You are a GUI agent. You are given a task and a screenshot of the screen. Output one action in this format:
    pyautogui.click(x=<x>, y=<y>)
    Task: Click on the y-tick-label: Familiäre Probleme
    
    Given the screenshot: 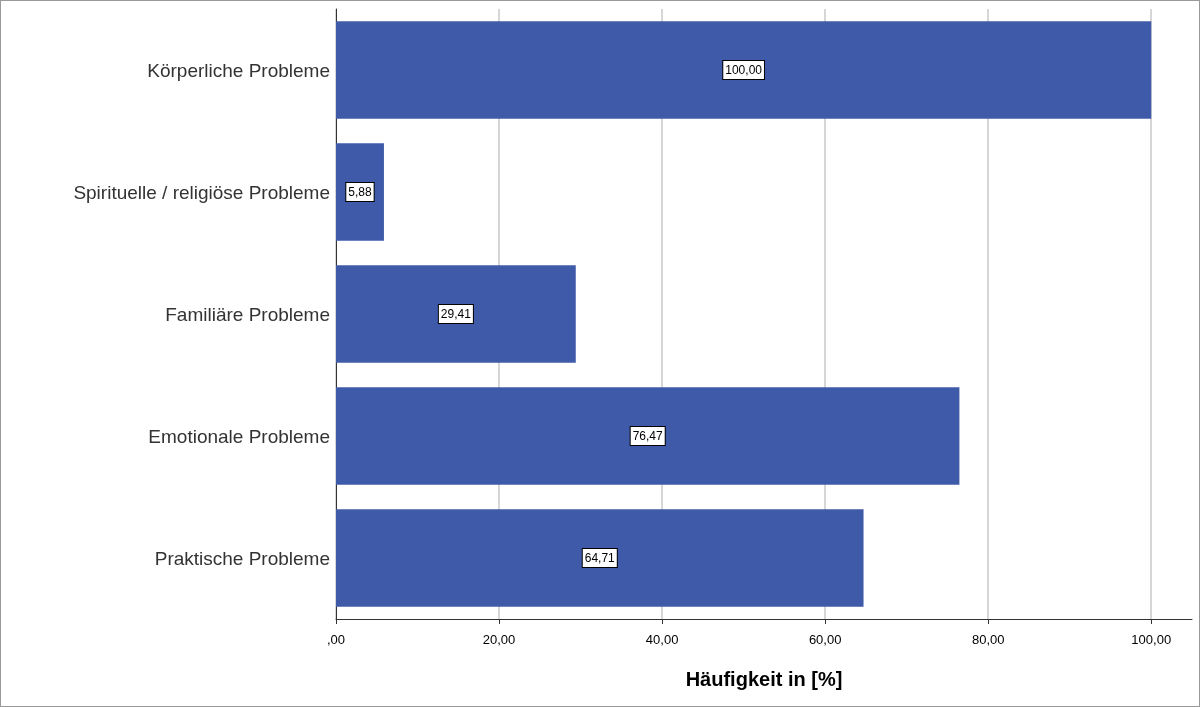 What is the action you would take?
    pyautogui.click(x=247, y=314)
    